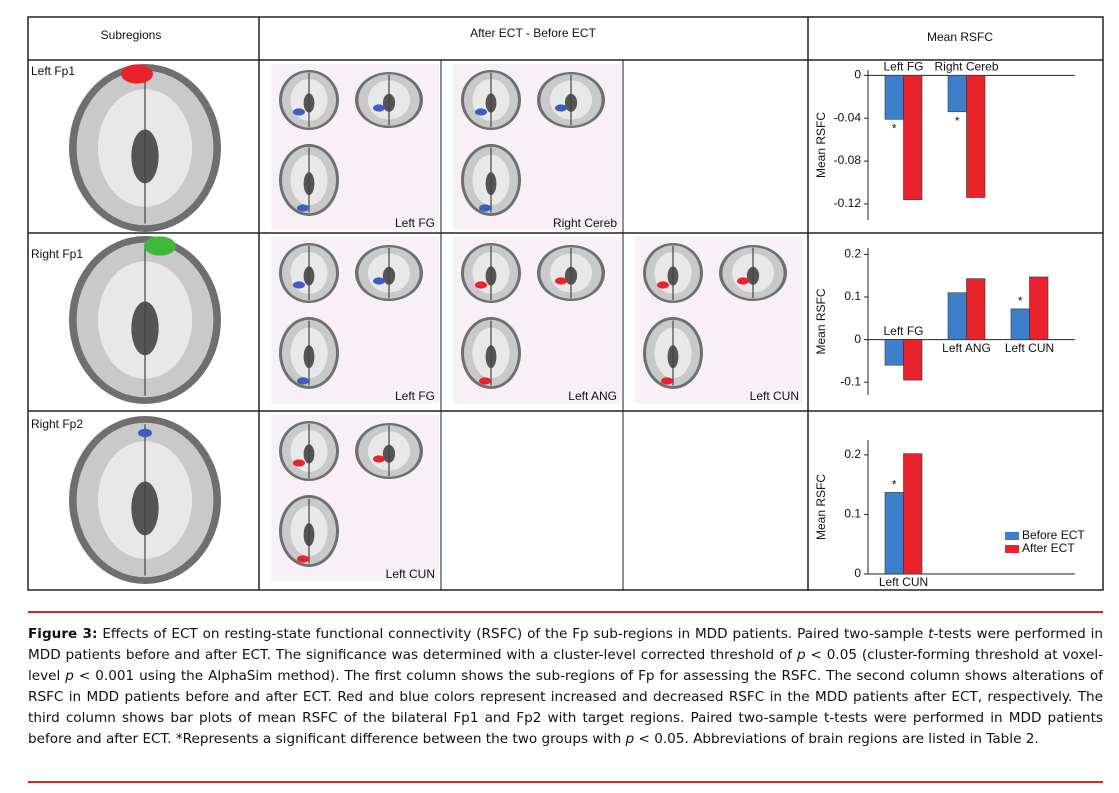 The width and height of the screenshot is (1119, 793). I want to click on subregion-label: Right Fp2, so click(57, 424).